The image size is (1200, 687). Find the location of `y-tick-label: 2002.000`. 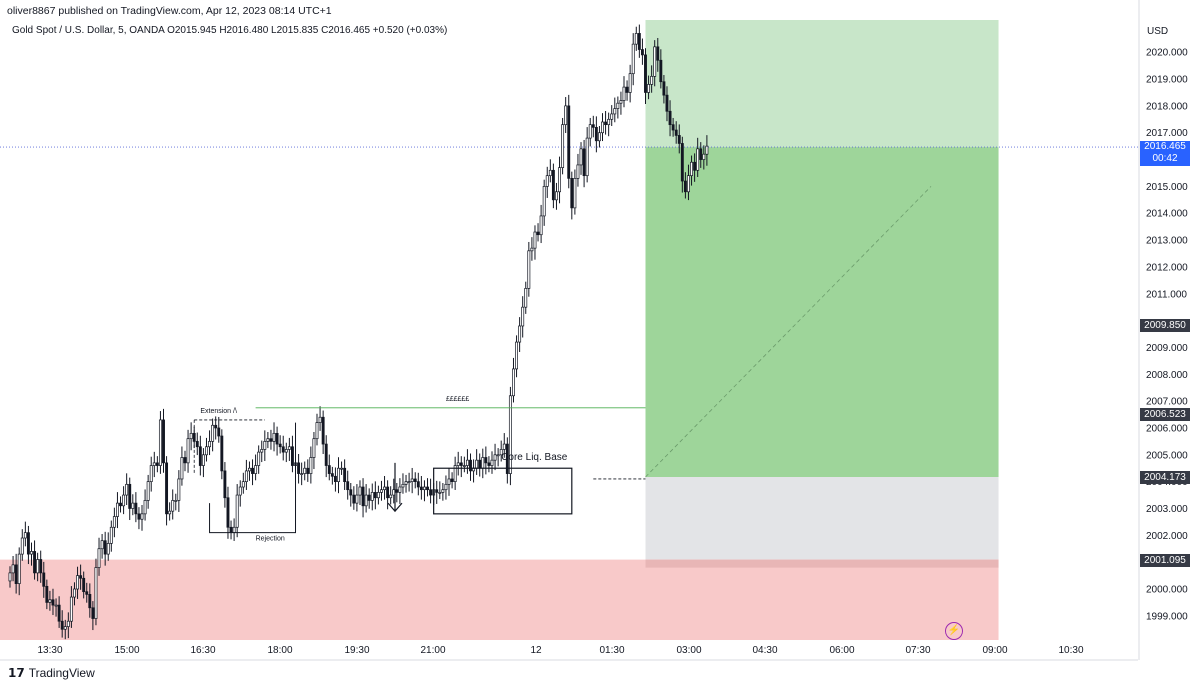

y-tick-label: 2002.000 is located at coordinates (1167, 536).